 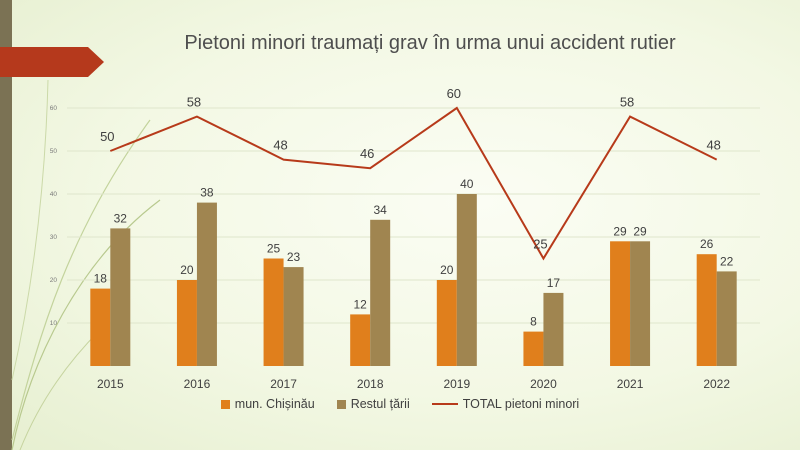 What do you see at coordinates (6, 225) in the screenshot?
I see `left-accent-bar` at bounding box center [6, 225].